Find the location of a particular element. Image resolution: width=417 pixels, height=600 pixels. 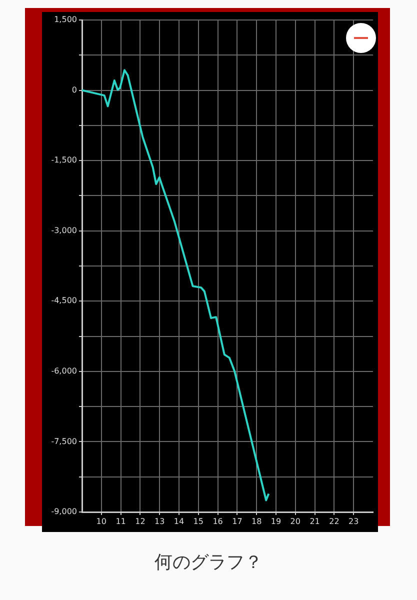

x-tick-label: 23 is located at coordinates (353, 521).